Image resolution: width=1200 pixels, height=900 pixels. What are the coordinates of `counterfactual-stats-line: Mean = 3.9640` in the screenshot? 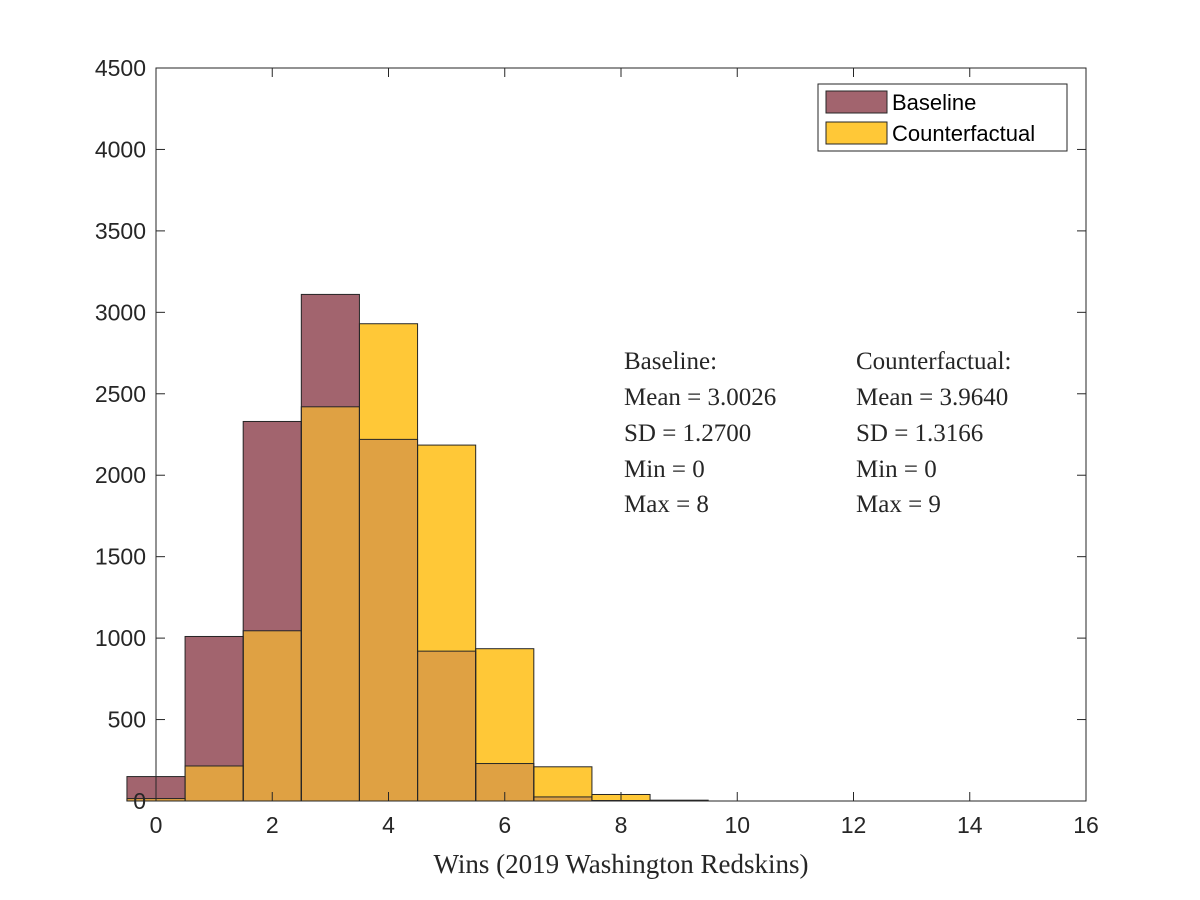 It's located at (932, 397).